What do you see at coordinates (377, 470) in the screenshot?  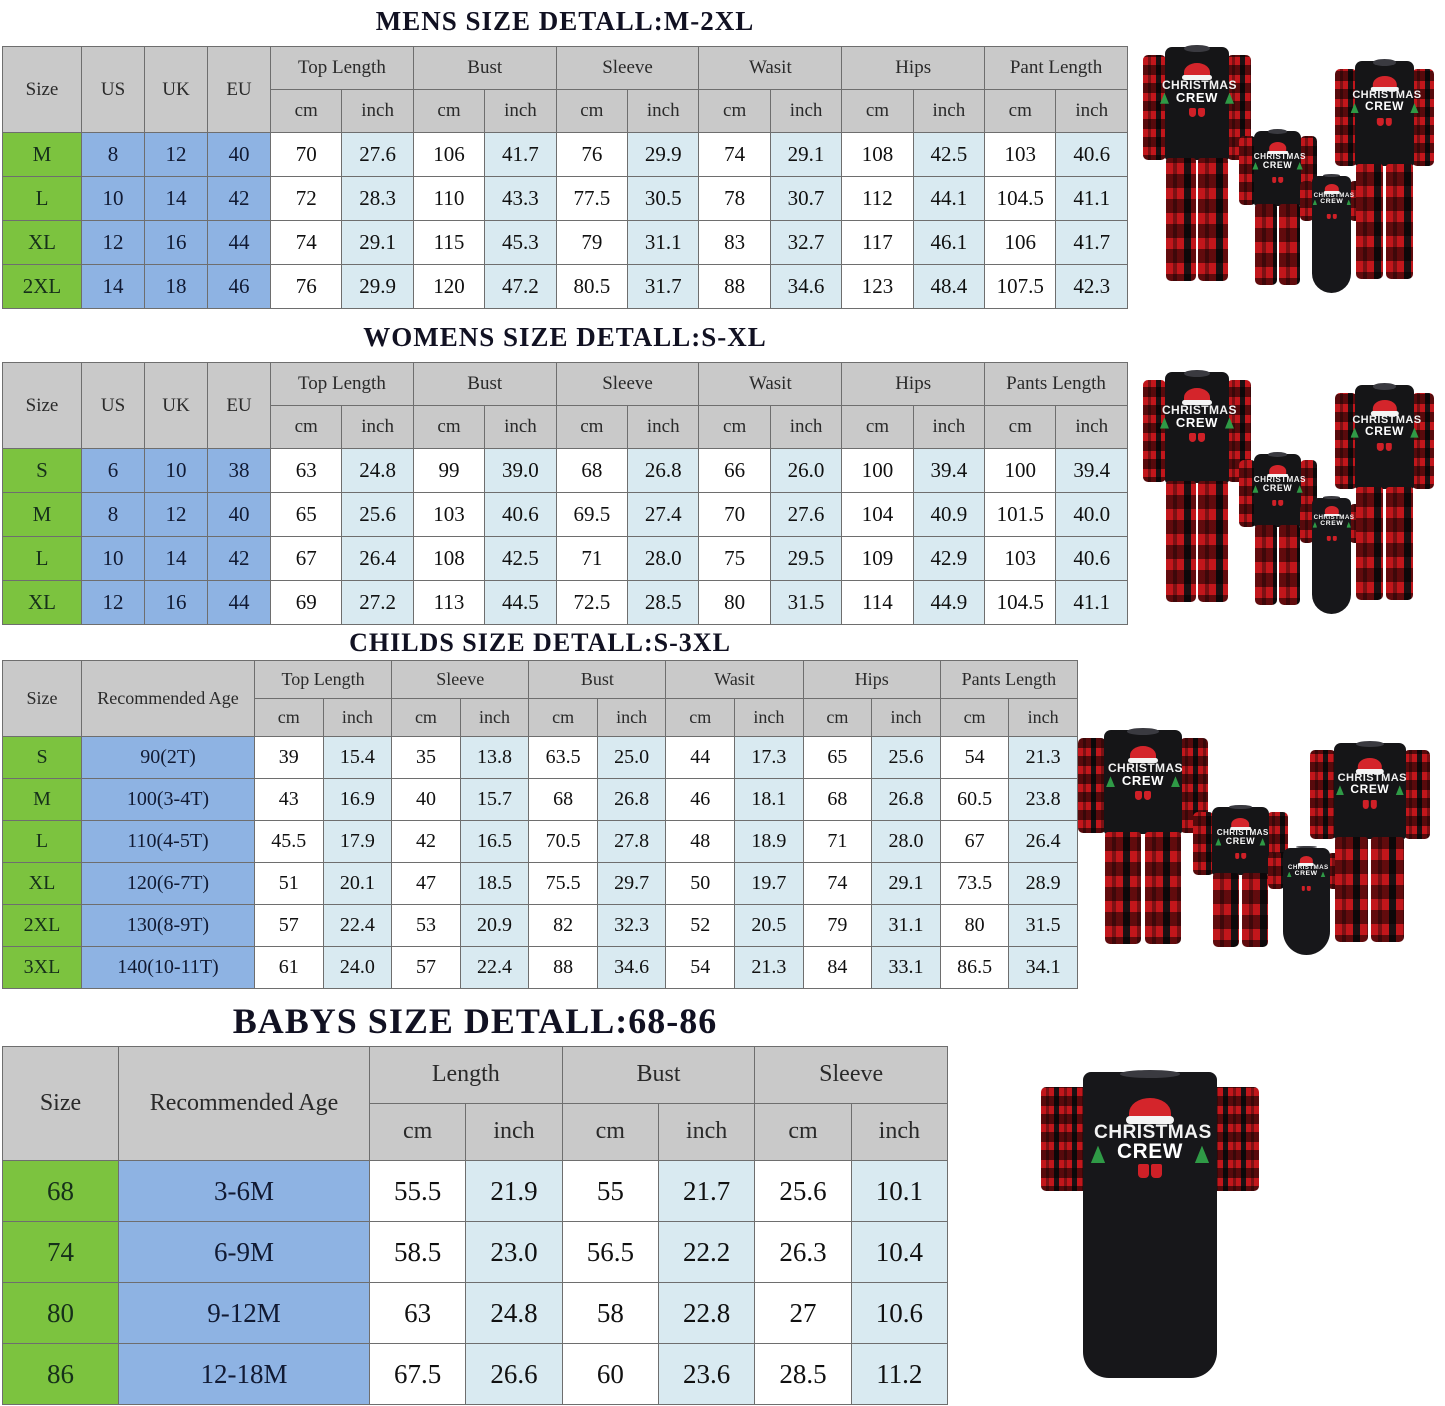 I see `cell-inch: 24.8` at bounding box center [377, 470].